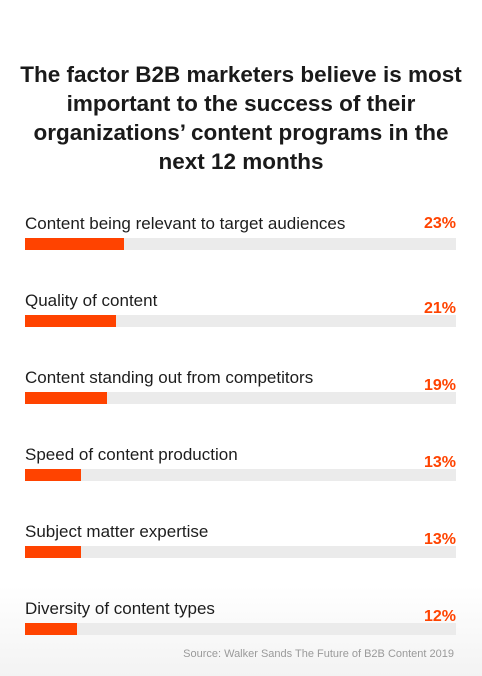  I want to click on bar-value-label: 21%, so click(439, 308).